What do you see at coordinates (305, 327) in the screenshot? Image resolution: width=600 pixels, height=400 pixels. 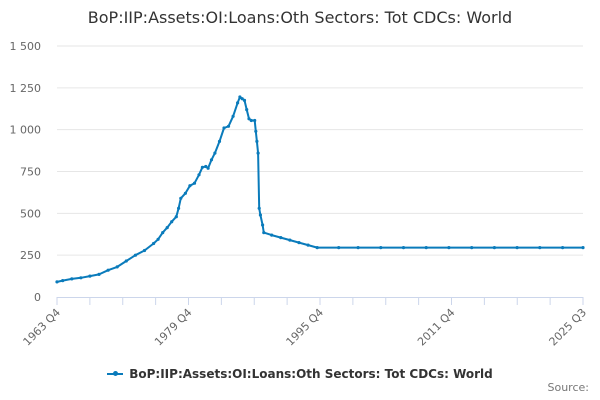 I see `x-tick-label: 1995 Q4` at bounding box center [305, 327].